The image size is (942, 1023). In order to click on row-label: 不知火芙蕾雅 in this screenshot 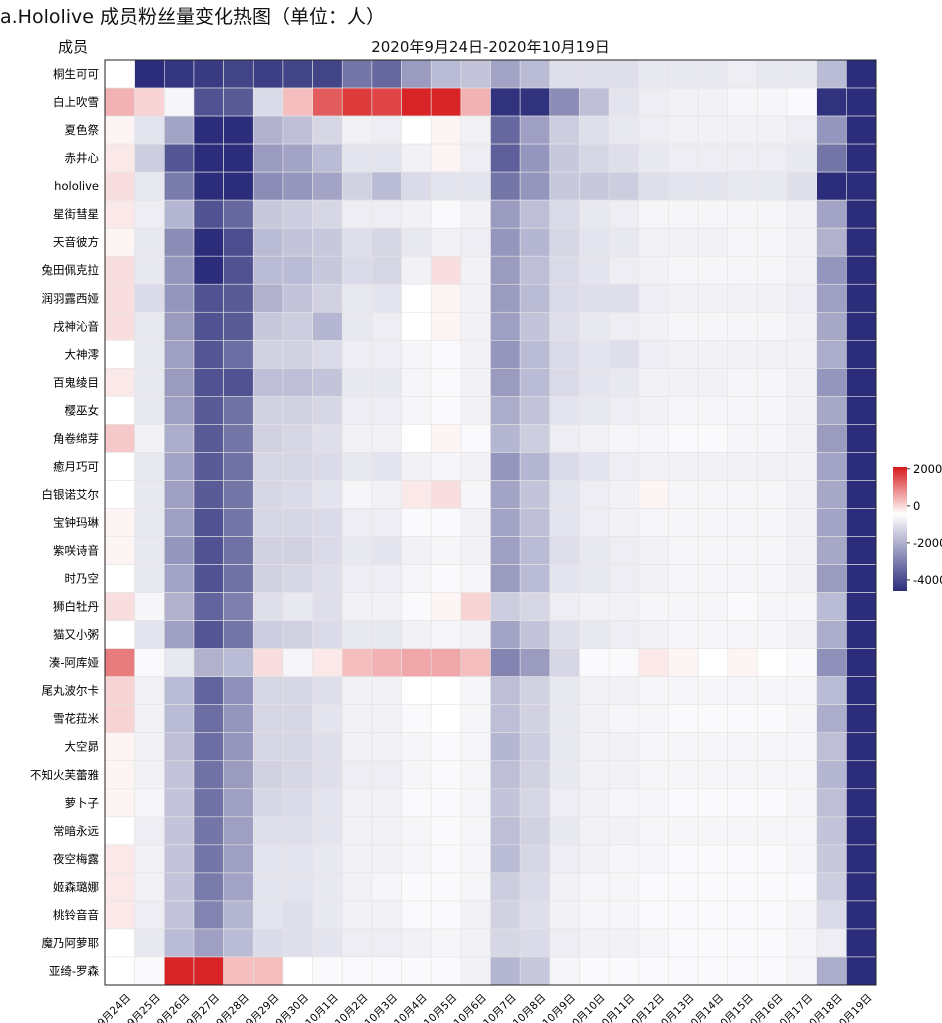, I will do `click(64, 775)`.